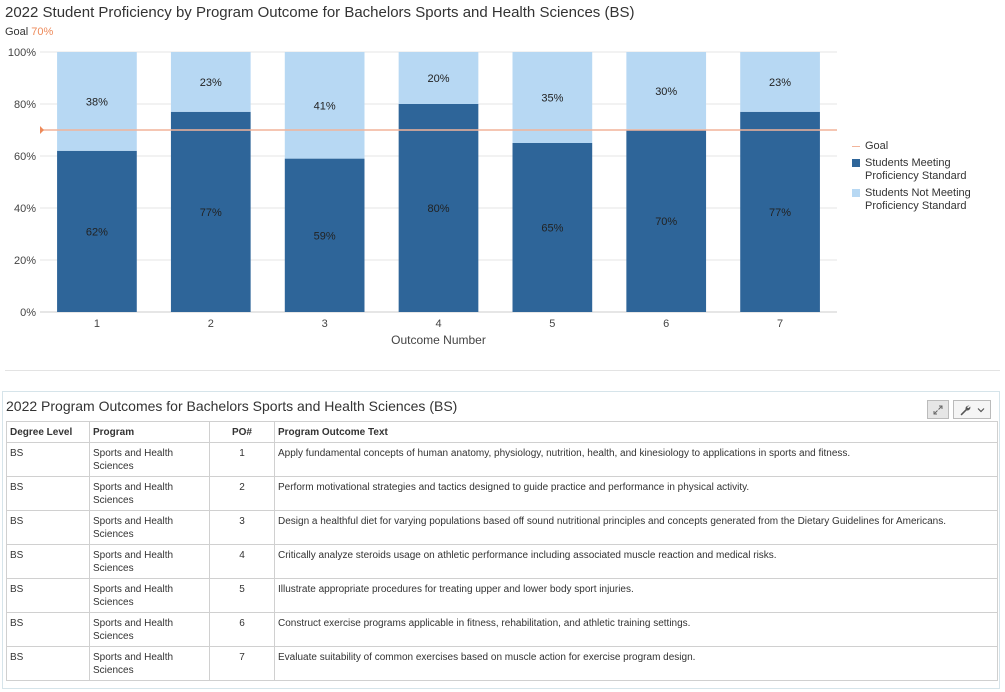 This screenshot has height=692, width=1005. Describe the element at coordinates (938, 409) in the screenshot. I see `expand-button` at that location.